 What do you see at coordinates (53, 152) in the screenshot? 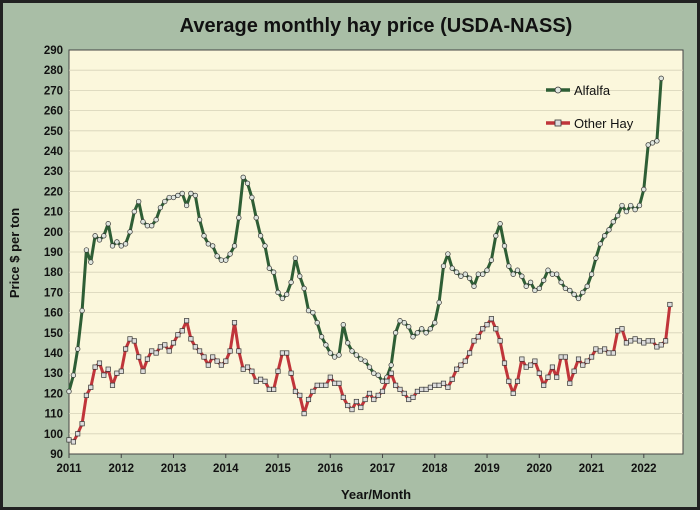
I see `y-tick-label: 240` at bounding box center [53, 152].